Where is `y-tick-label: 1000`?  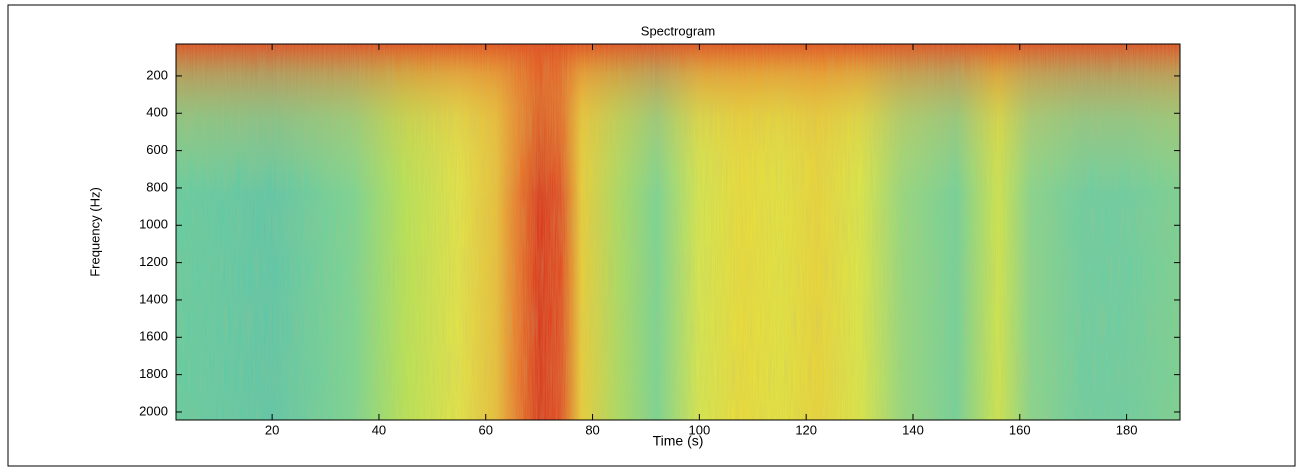 y-tick-label: 1000 is located at coordinates (153, 224).